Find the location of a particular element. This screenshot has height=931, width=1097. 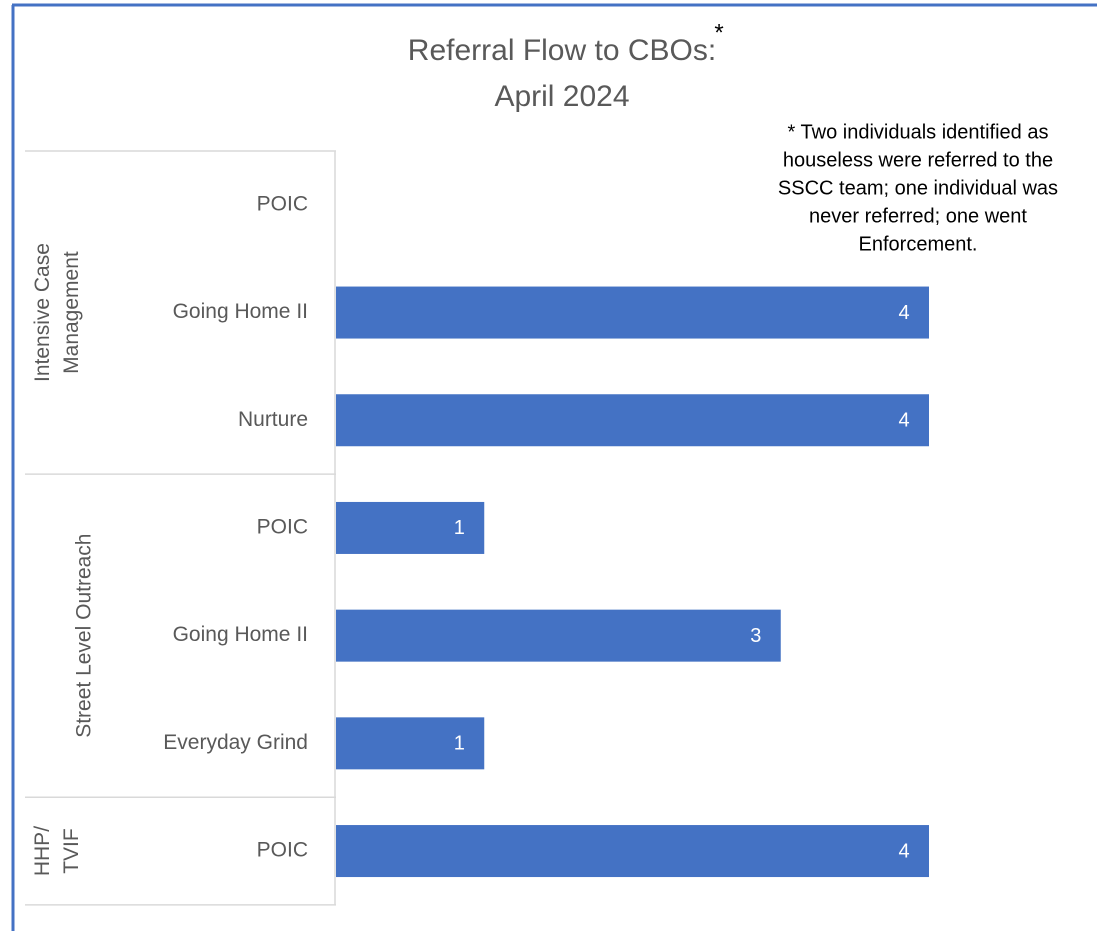

group-label: Management is located at coordinates (71, 312).